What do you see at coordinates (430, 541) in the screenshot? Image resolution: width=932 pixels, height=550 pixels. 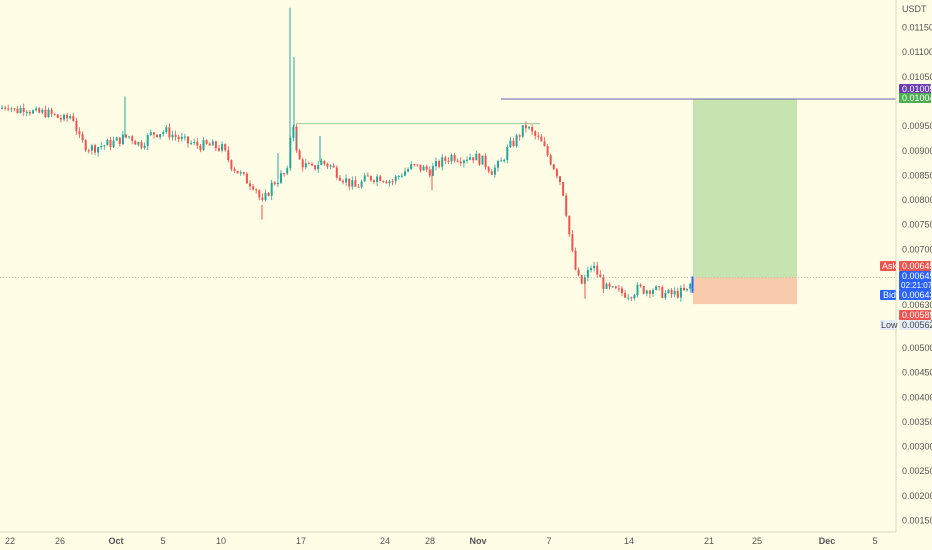 I see `time-tick: 28` at bounding box center [430, 541].